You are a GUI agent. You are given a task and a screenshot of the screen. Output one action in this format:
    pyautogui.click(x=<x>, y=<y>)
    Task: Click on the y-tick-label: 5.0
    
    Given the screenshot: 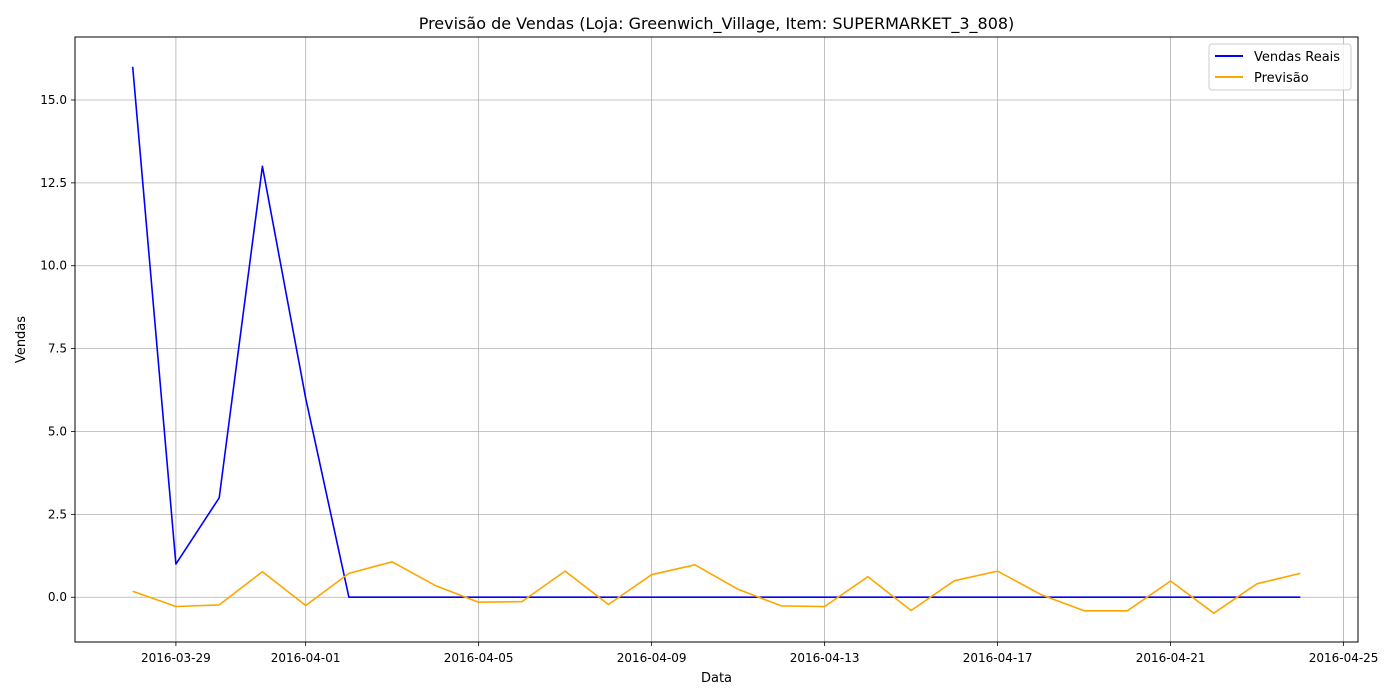 What is the action you would take?
    pyautogui.click(x=57, y=431)
    